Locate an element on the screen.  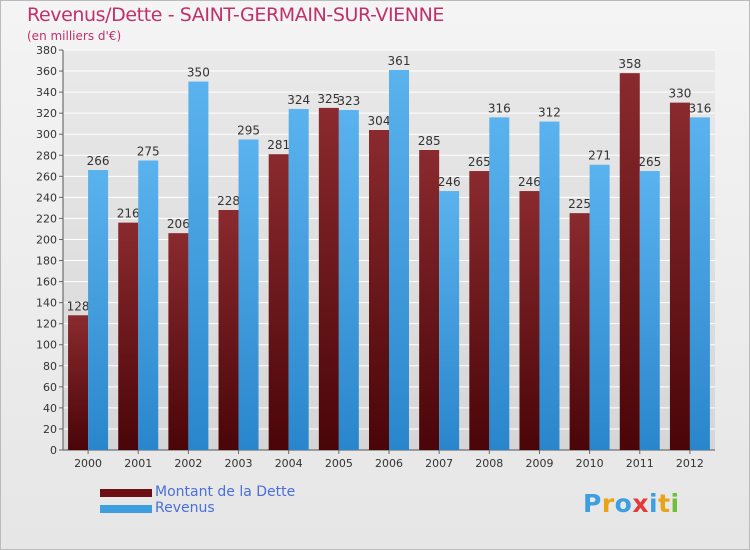
y-tick-label: 220 is located at coordinates (46, 218).